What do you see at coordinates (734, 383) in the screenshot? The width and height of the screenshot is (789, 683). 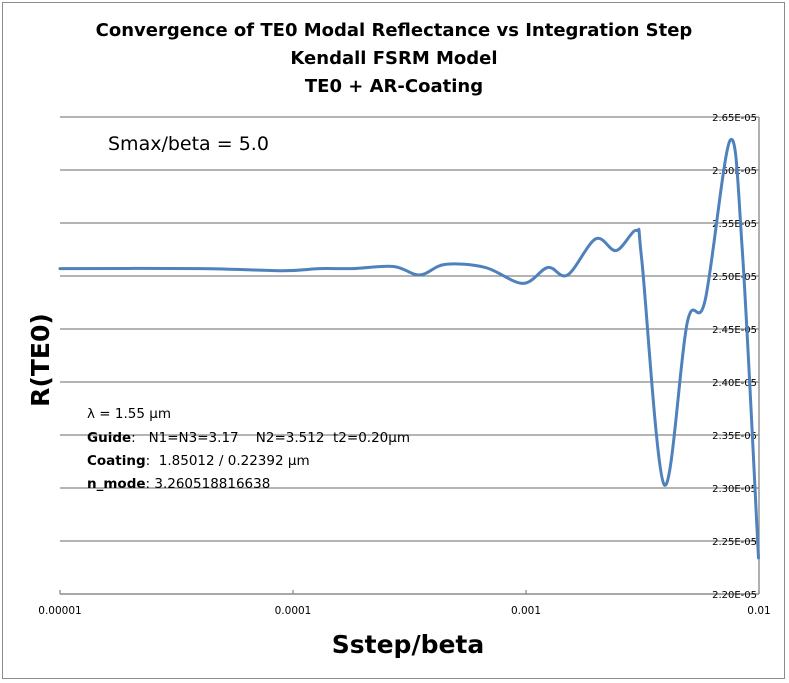 I see `y-tick-label: 2.40E-05` at bounding box center [734, 383].